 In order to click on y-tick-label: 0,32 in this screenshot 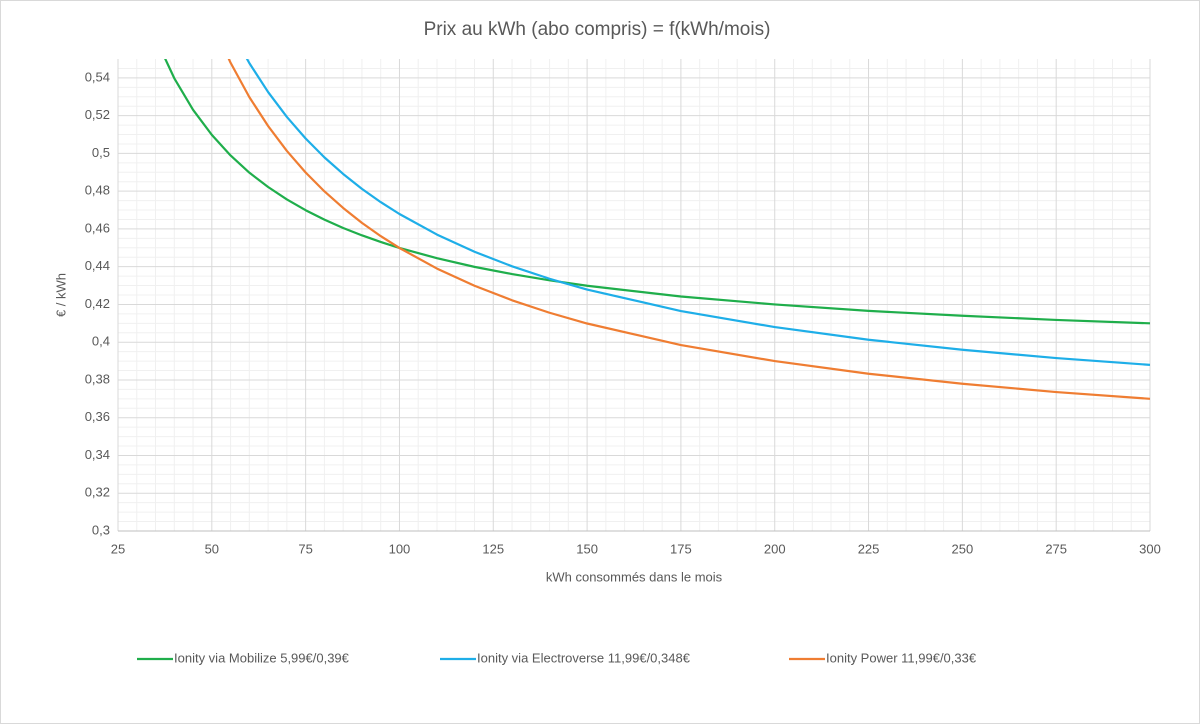, I will do `click(97, 492)`.